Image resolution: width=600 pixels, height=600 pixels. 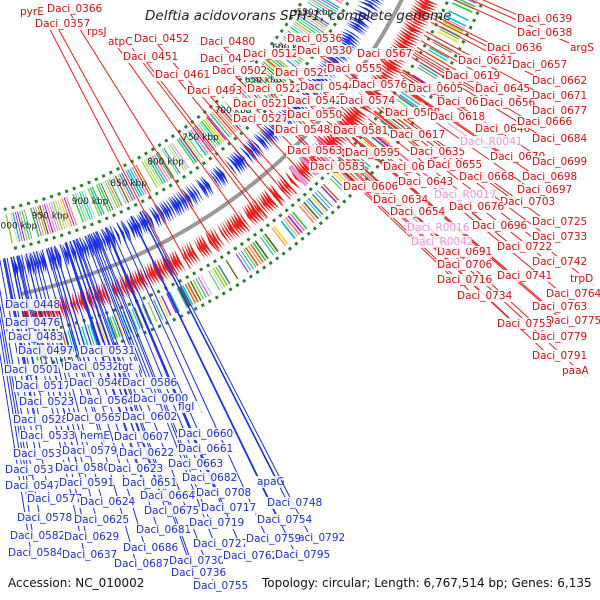 I want to click on forward-gene-label: Daci_0645, so click(x=502, y=89).